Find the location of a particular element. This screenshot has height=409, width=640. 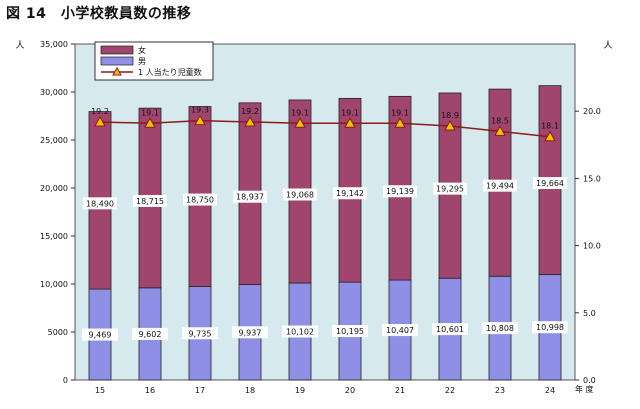

left-tick-label: 35,000 is located at coordinates (54, 44).